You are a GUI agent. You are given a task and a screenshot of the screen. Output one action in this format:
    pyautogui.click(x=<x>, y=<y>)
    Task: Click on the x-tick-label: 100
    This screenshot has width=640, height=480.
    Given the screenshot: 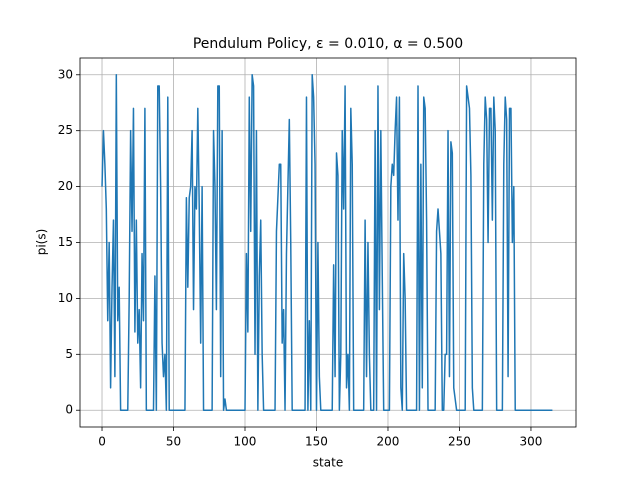 What is the action you would take?
    pyautogui.click(x=245, y=442)
    